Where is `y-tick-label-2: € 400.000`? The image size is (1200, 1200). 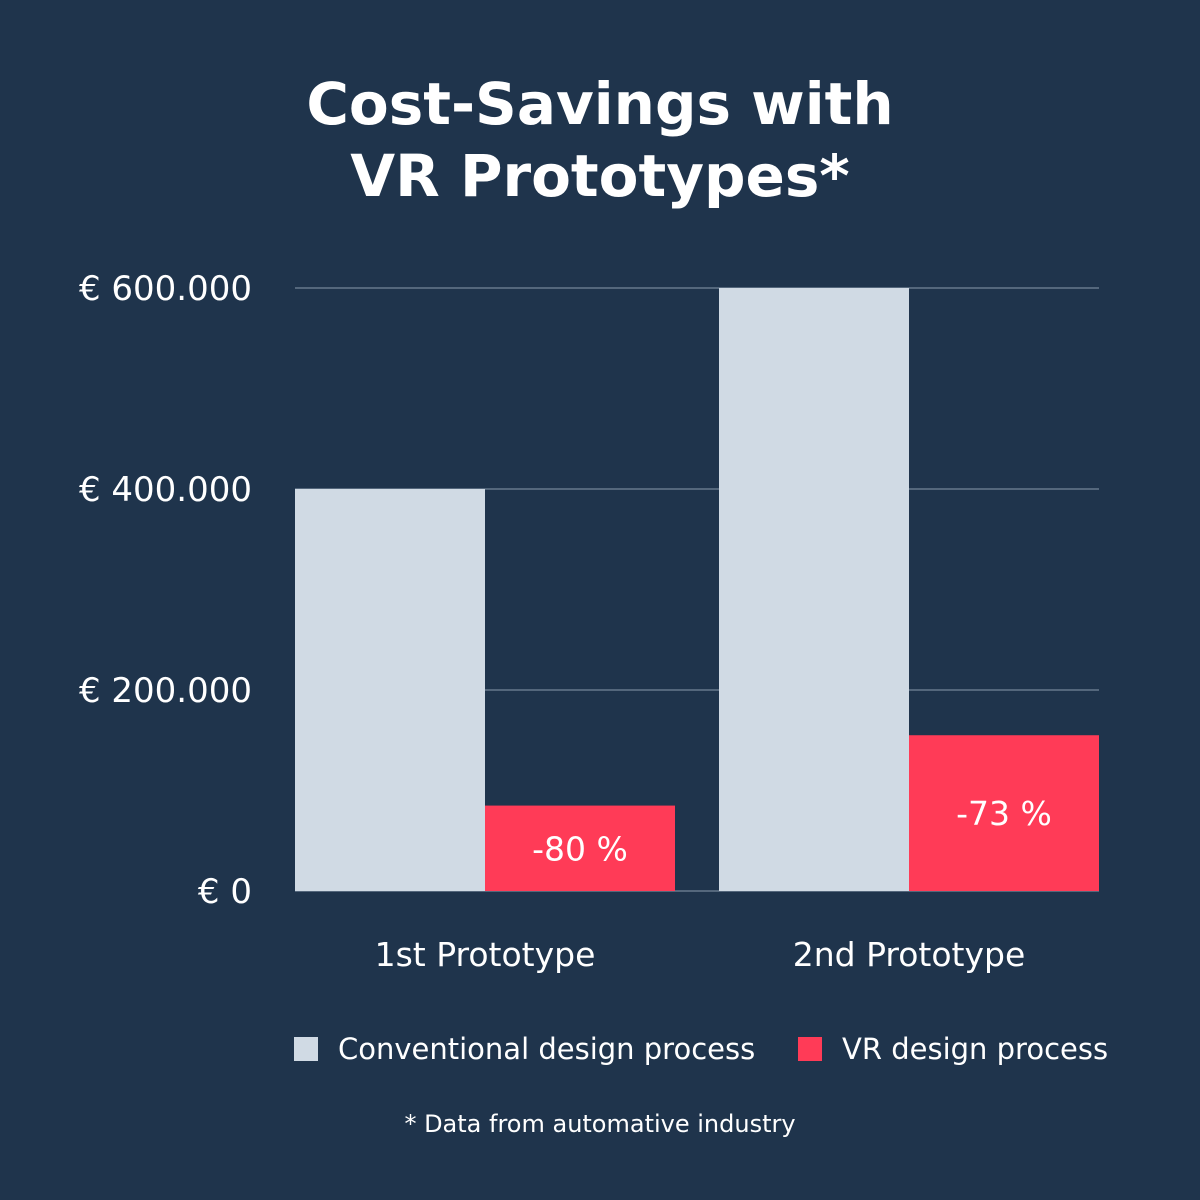
y-tick-label-2: € 400.000 is located at coordinates (165, 490).